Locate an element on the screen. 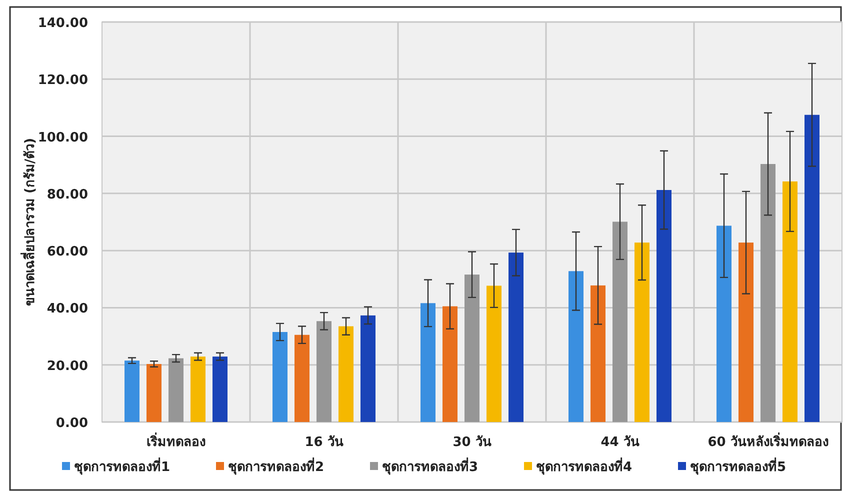 The width and height of the screenshot is (845, 493). y-tick-label: 140.00 is located at coordinates (63, 23).